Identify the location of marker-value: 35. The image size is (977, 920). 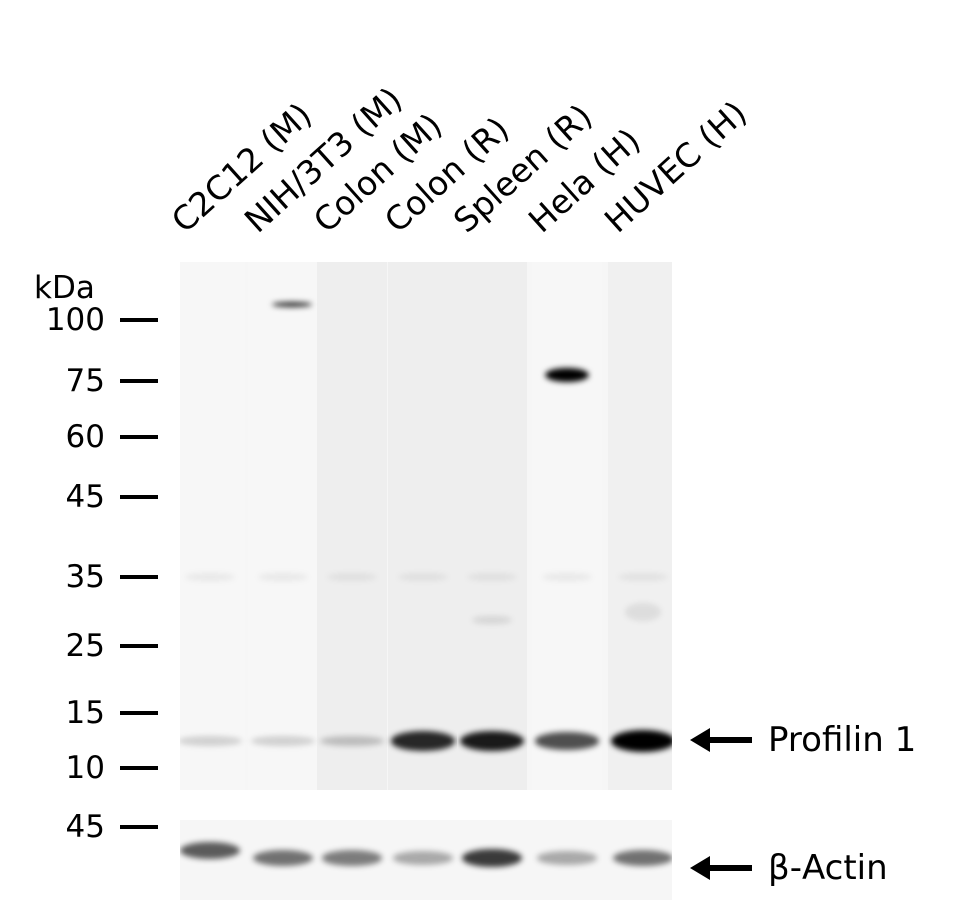
(85, 577).